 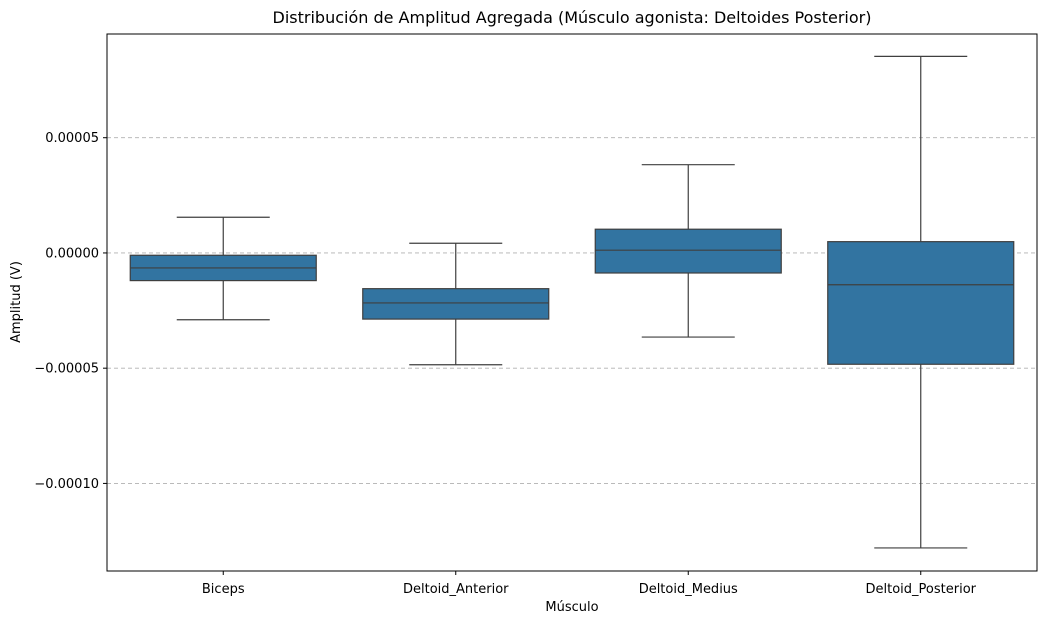 I want to click on x-axis-label: Músculo, so click(x=571, y=607).